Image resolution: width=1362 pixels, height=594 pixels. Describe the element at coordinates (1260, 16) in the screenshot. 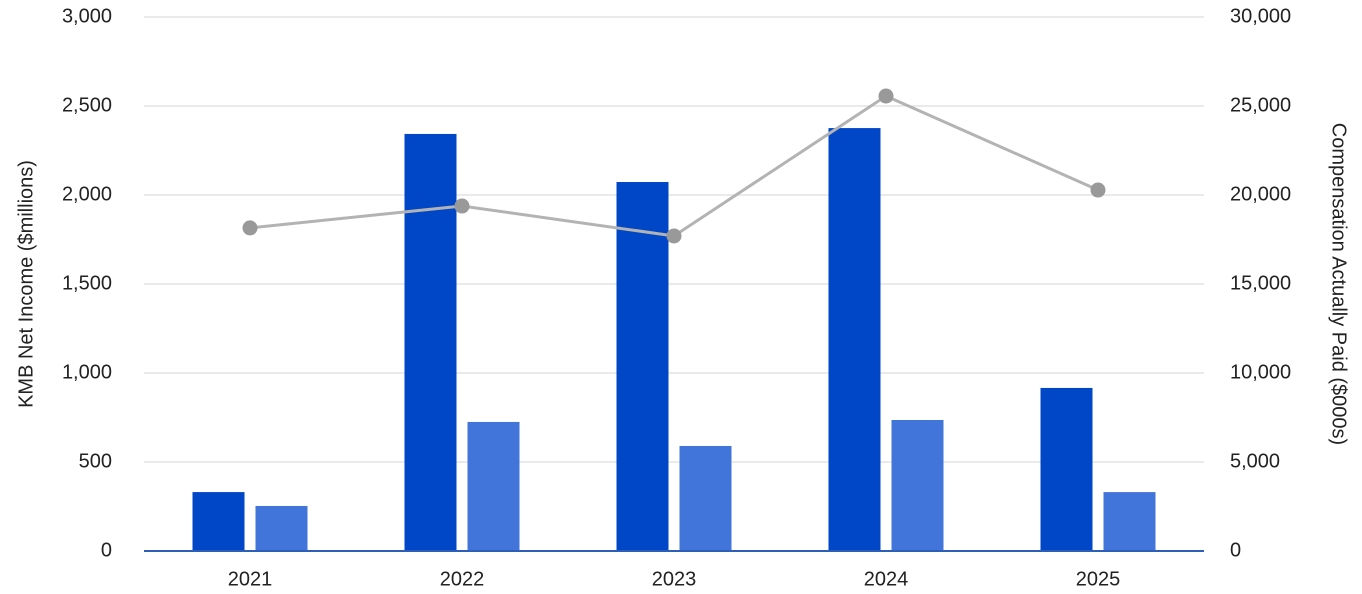

I see `y2-tick-label: 30,000` at that location.